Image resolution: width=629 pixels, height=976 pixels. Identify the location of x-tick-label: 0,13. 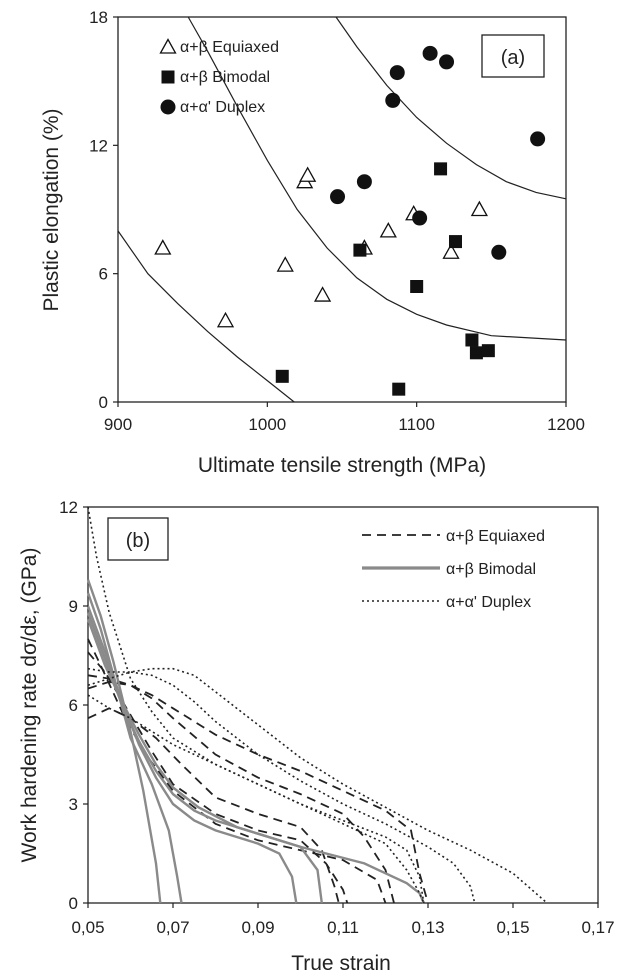
(427, 927).